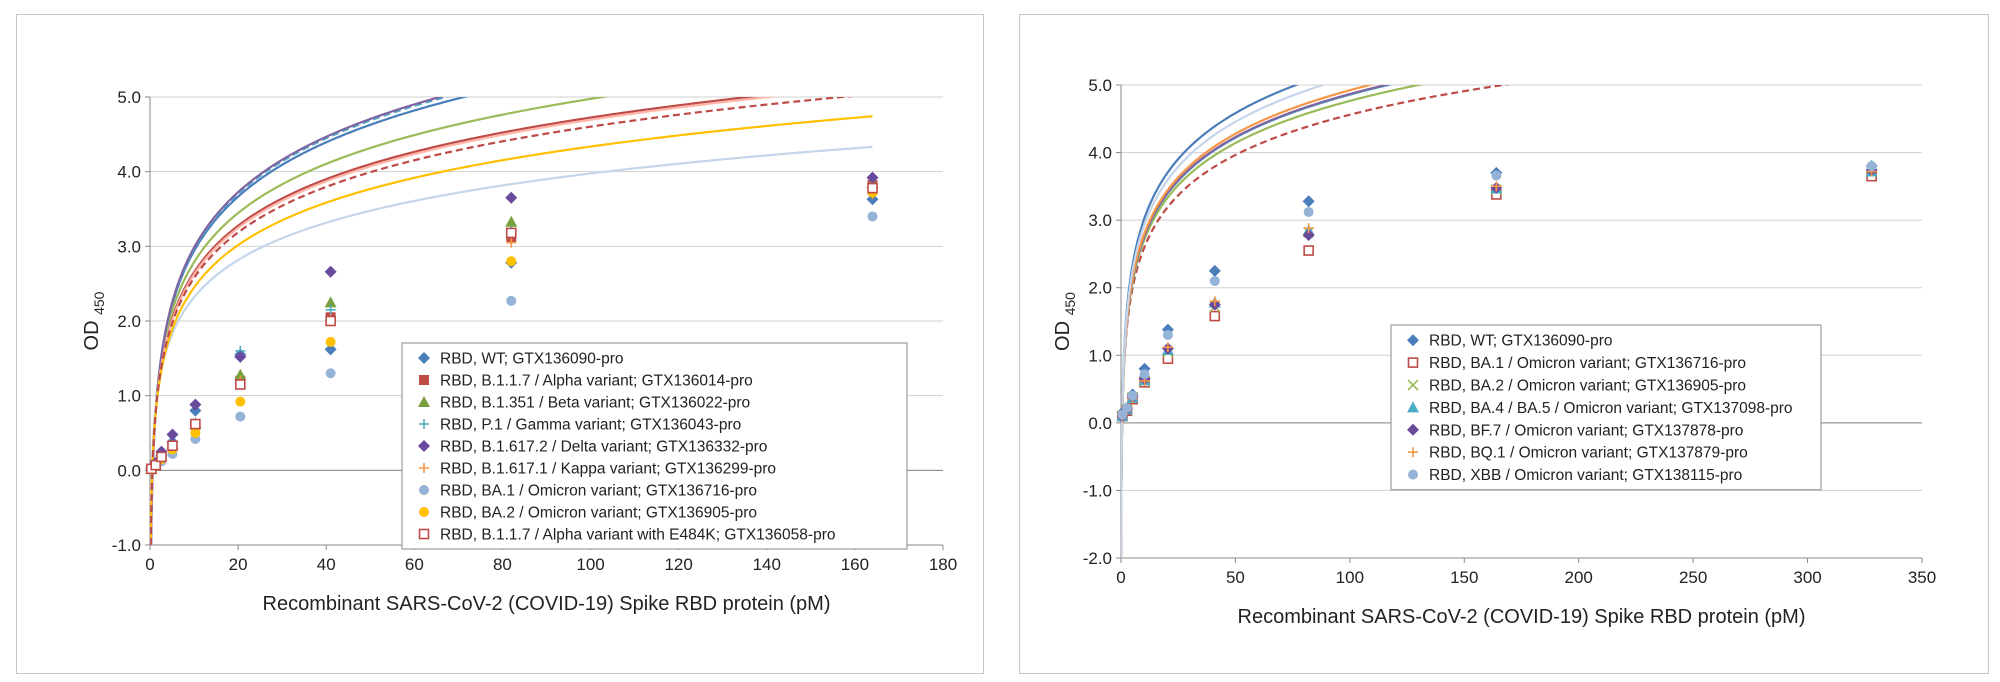 The image size is (2000, 682). I want to click on chart2-trendline-rbd-xbb-omicron-variant-gtx138115-pro, so click(1224, 321).